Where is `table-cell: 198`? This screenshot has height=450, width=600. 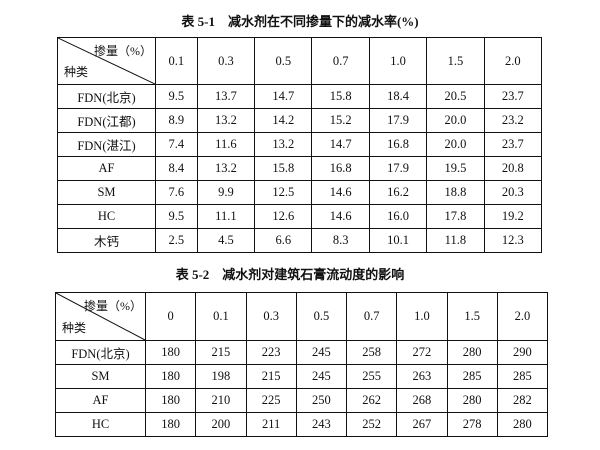 table-cell: 198 is located at coordinates (221, 376).